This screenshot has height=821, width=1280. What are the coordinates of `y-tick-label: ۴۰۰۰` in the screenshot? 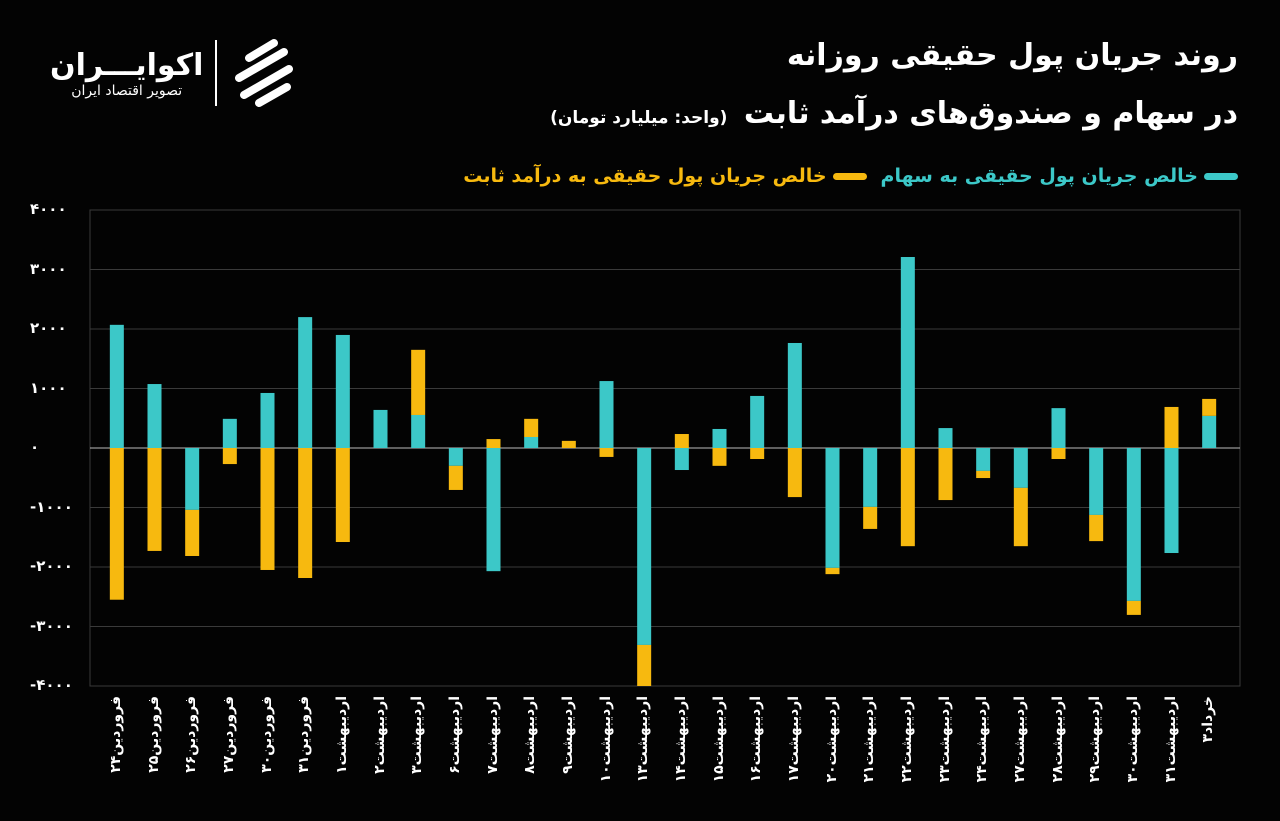 It's located at (48, 209).